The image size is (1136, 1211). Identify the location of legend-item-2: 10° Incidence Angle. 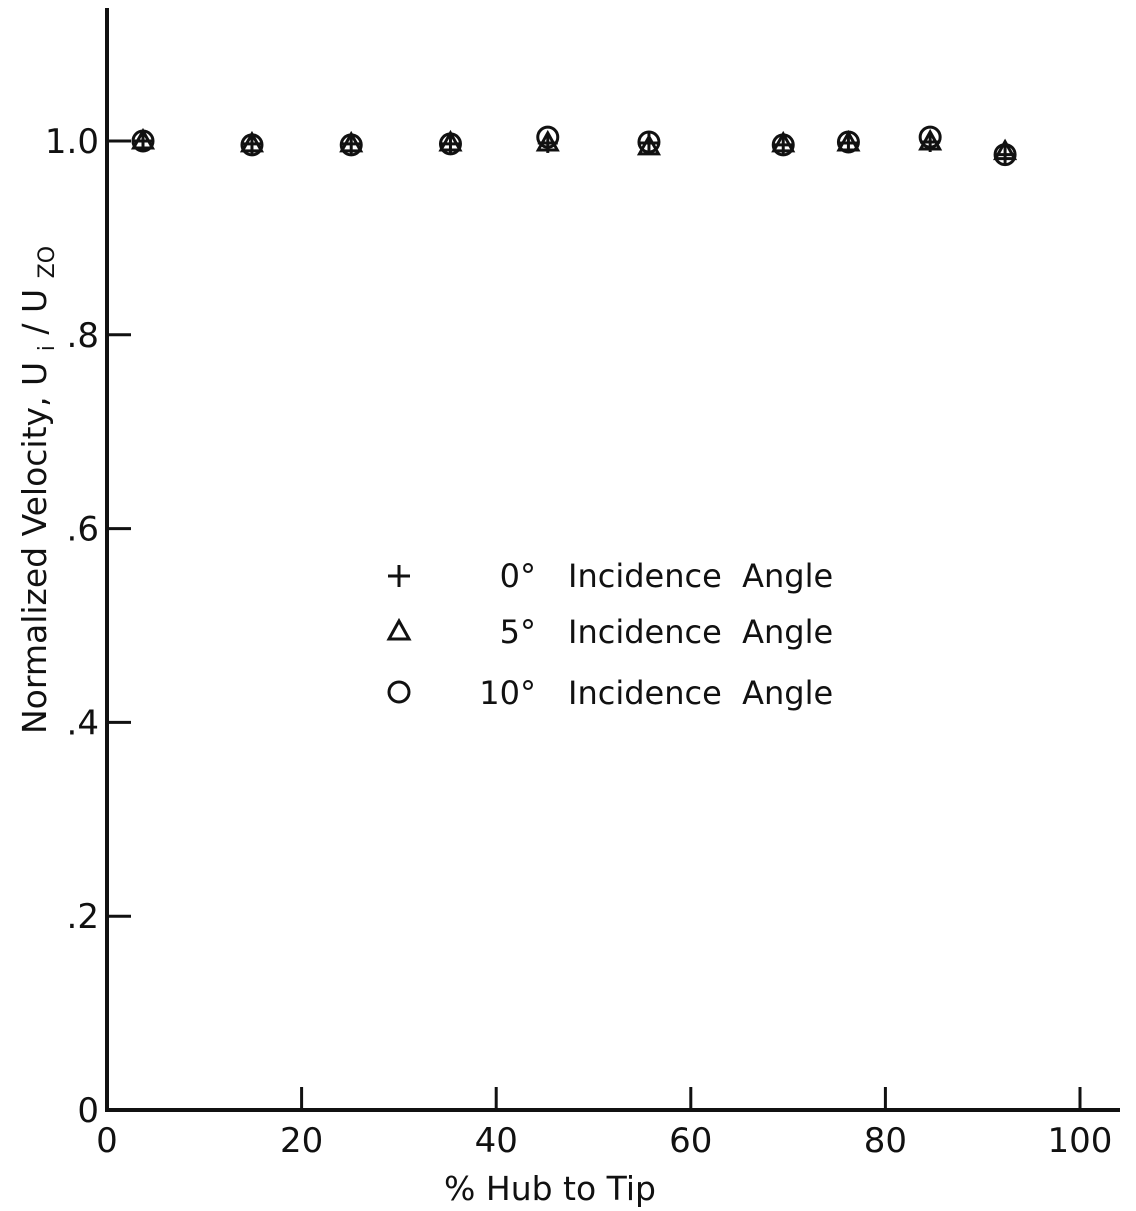
(610, 693).